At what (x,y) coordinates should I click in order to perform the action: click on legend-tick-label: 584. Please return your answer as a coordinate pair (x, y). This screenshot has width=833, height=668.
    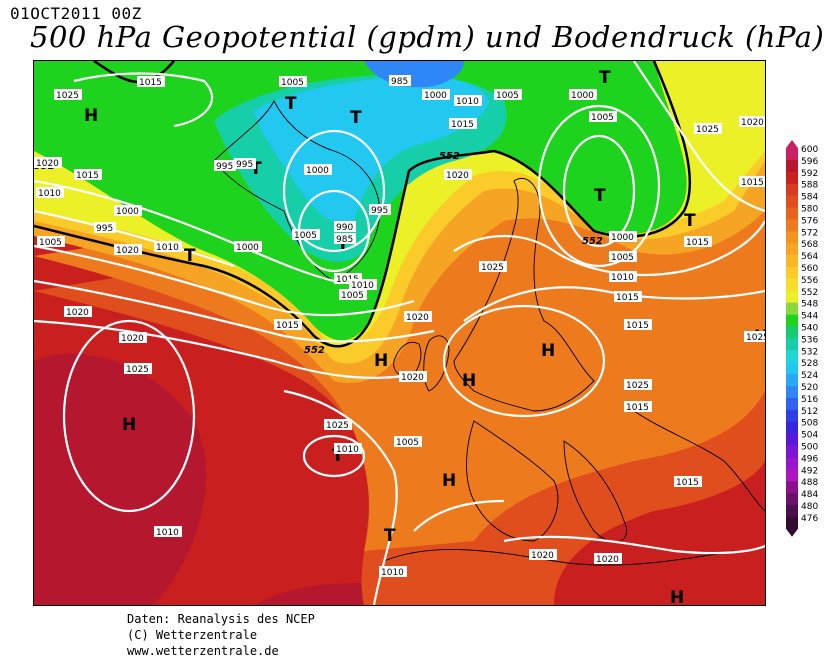
    Looking at the image, I should click on (809, 198).